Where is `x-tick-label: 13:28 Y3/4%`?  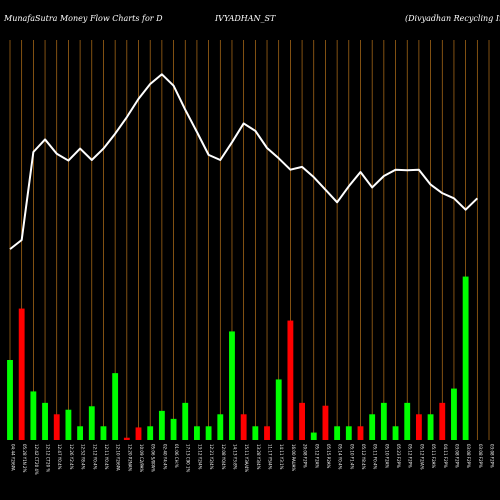
x-tick-label: 13:28 Y3/4% is located at coordinates (258, 457).